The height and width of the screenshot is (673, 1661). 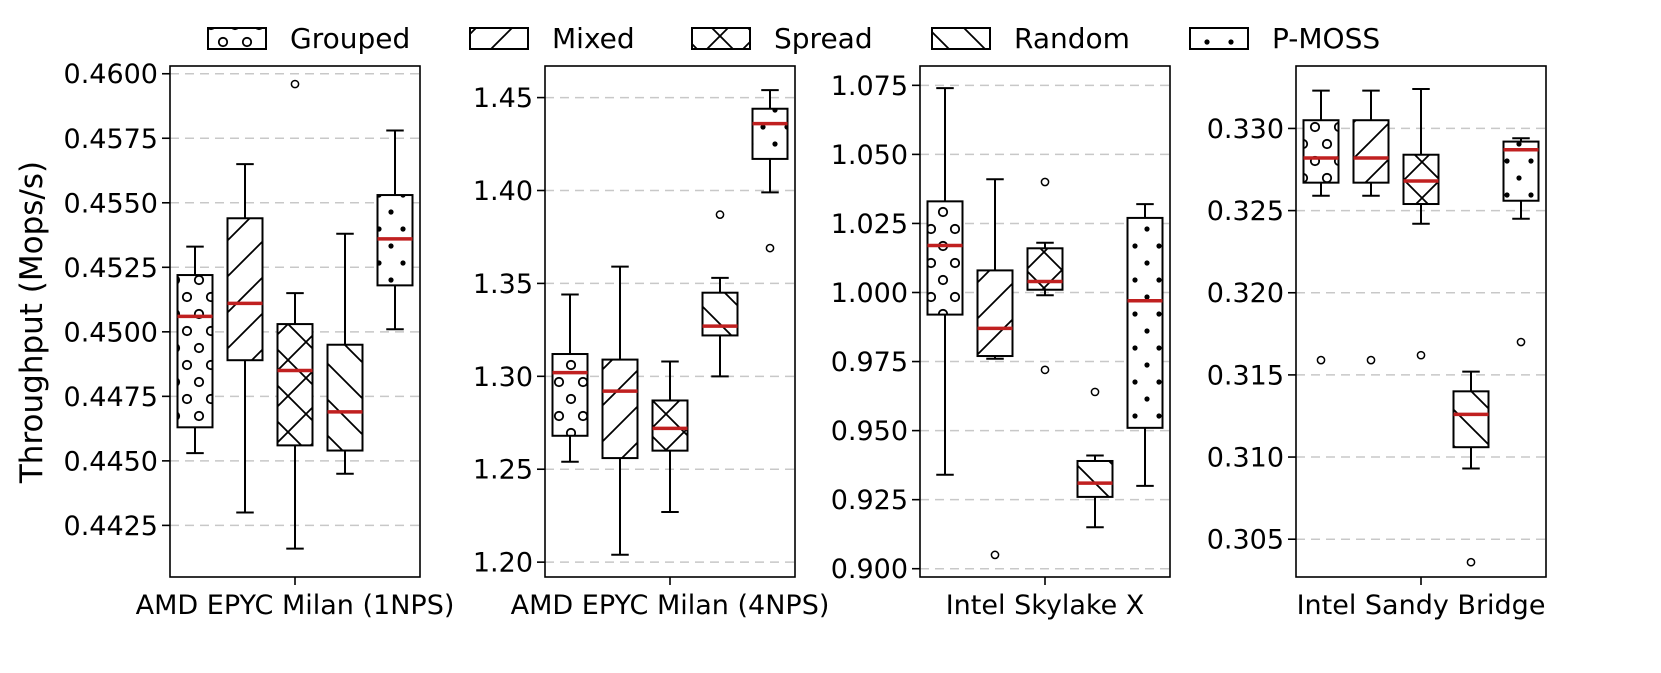 I want to click on legend-label-mixed: Mixed, so click(x=593, y=38).